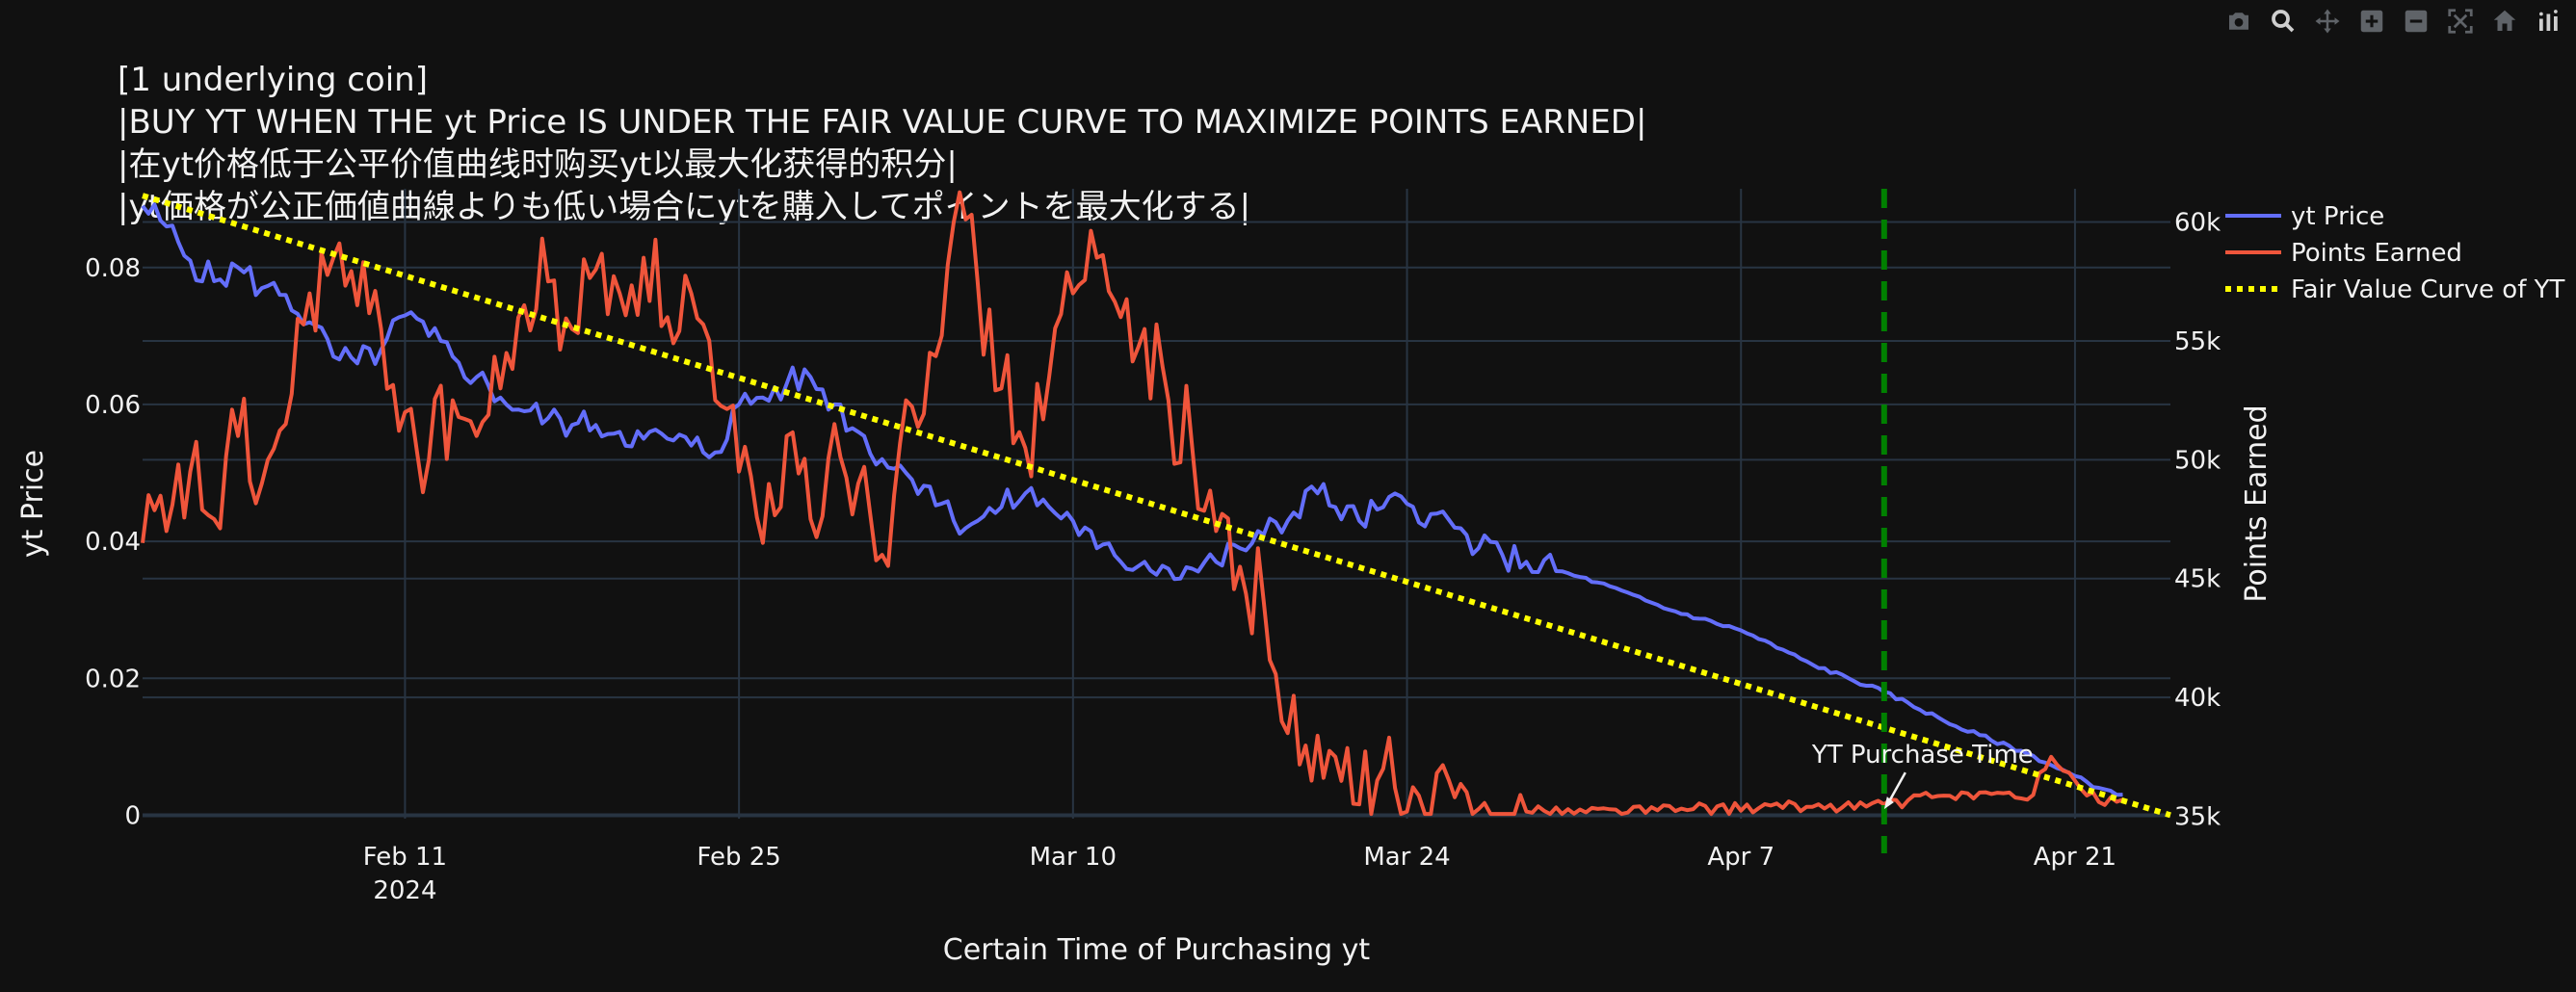 This screenshot has height=992, width=2576. Describe the element at coordinates (273, 80) in the screenshot. I see `title-line: [1 underlying coin]` at that location.